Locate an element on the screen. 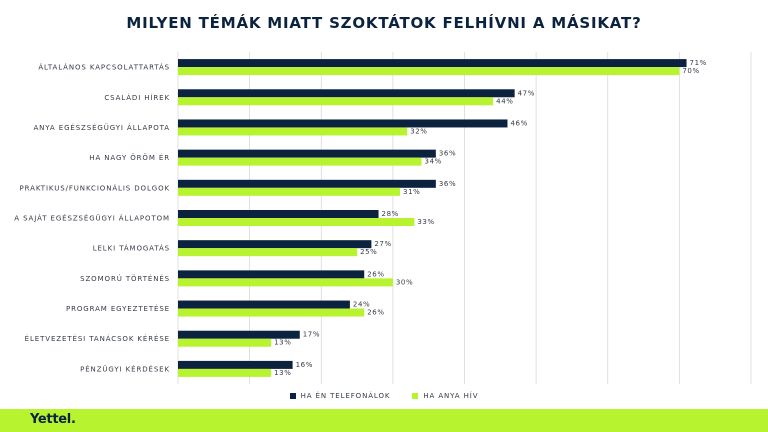 This screenshot has width=768, height=432. category-label: HA NAGY ÖRÖM ÉR is located at coordinates (129, 157).